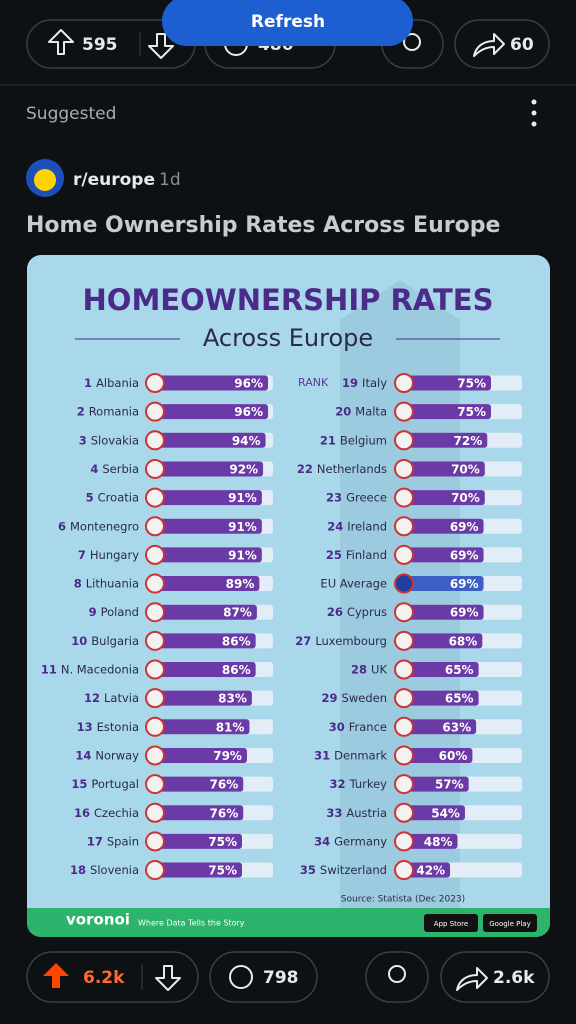  Describe the element at coordinates (95, 841) in the screenshot. I see `rank: 17` at that location.